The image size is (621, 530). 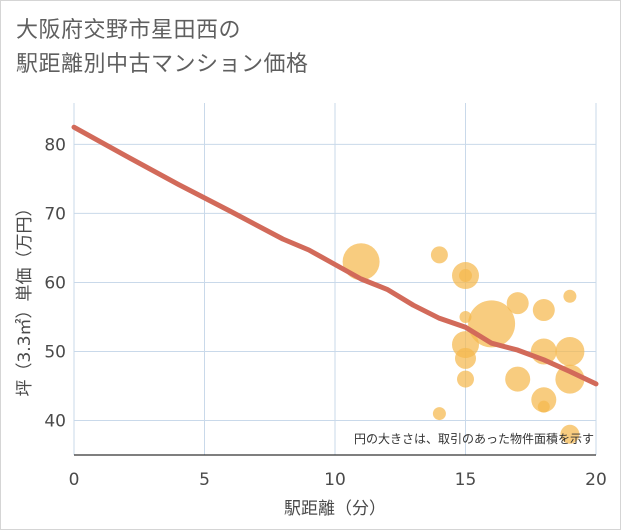 What do you see at coordinates (463, 343) in the screenshot?
I see `bubble-layer` at bounding box center [463, 343].